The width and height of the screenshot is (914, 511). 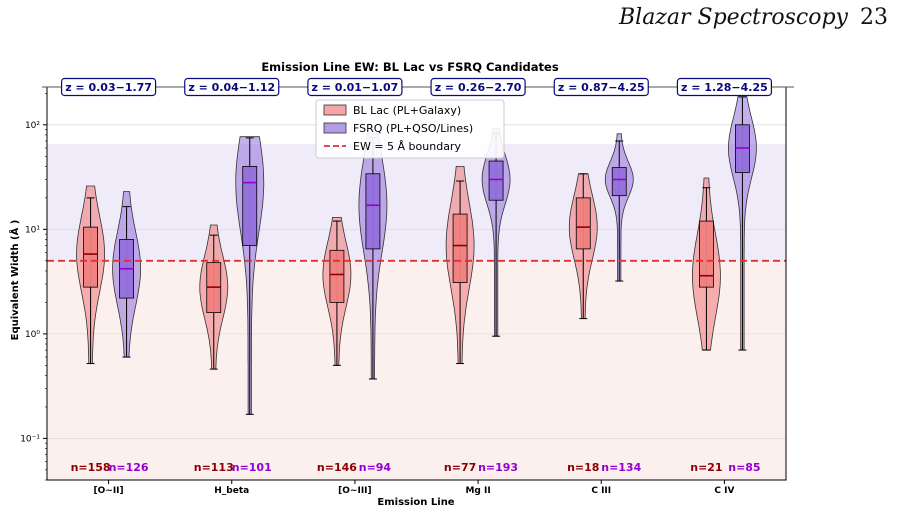 What do you see at coordinates (129, 467) in the screenshot?
I see `fsrq-count: n=126` at bounding box center [129, 467].